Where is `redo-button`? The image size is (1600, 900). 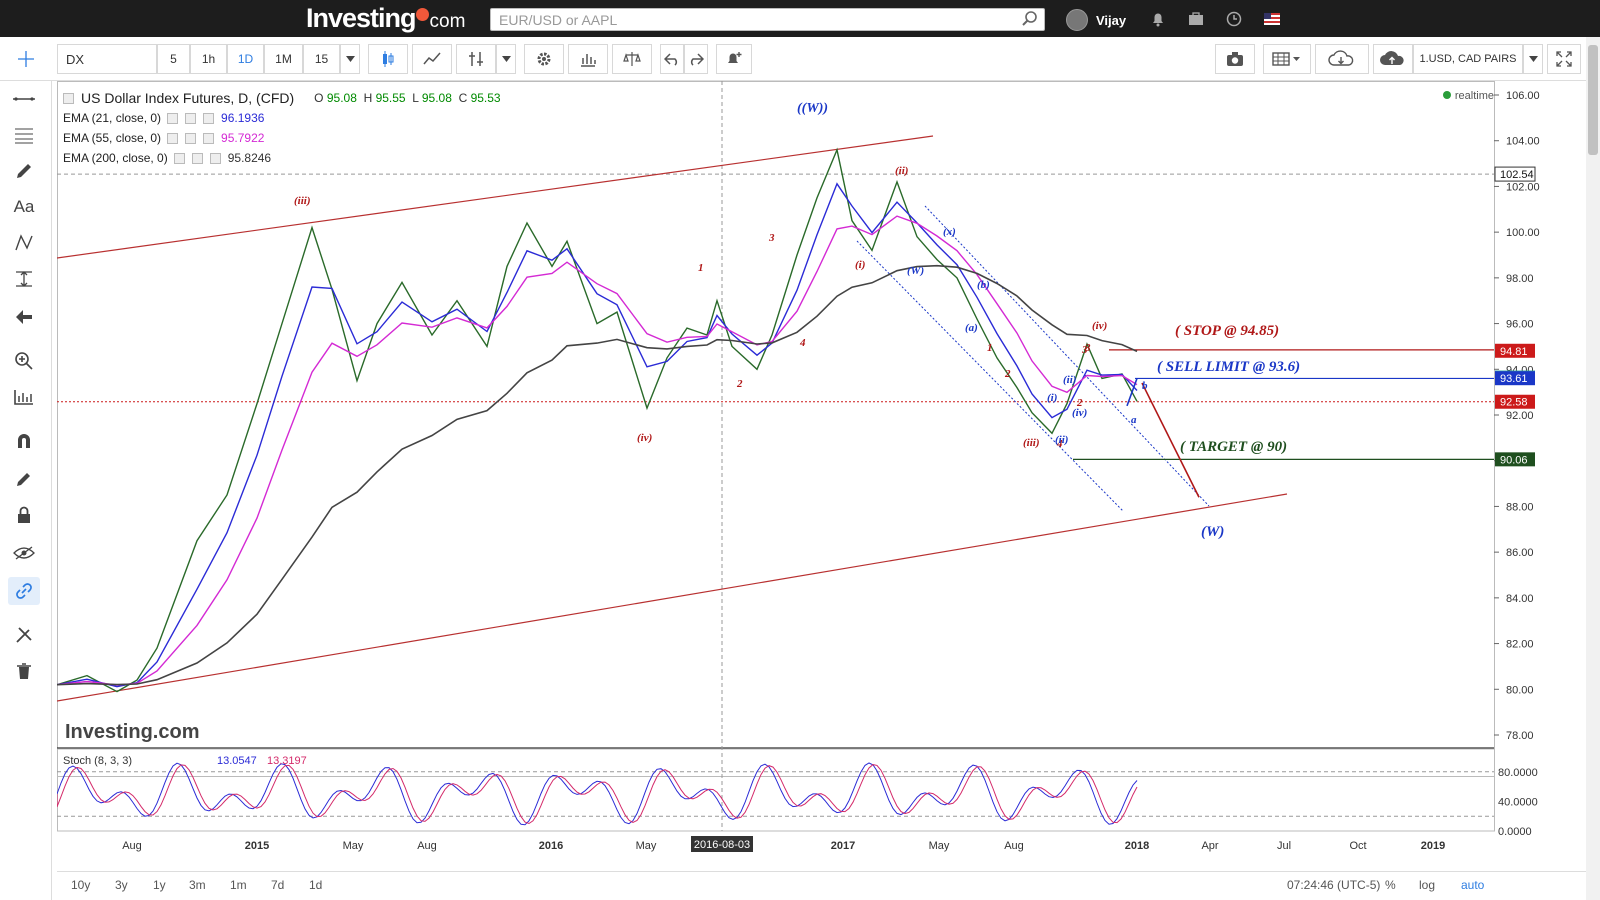
redo-button is located at coordinates (696, 59).